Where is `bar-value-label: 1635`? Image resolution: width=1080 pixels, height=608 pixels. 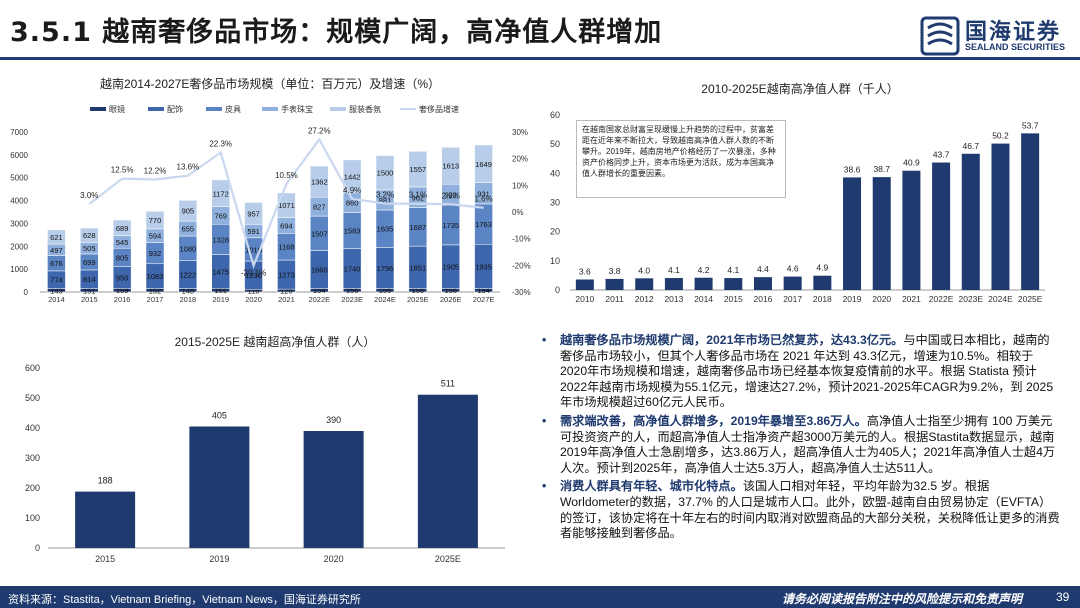
bar-value-label: 1635 is located at coordinates (385, 229).